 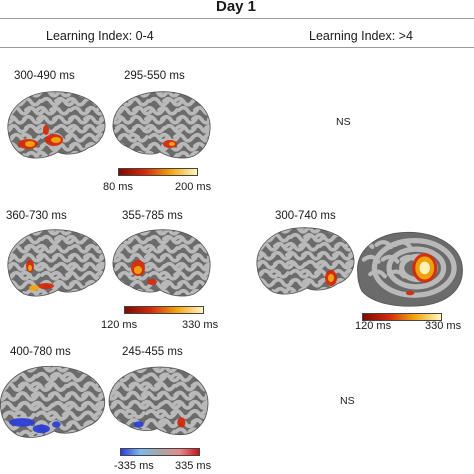 I want to click on row2-colorbar-high, so click(x=402, y=317).